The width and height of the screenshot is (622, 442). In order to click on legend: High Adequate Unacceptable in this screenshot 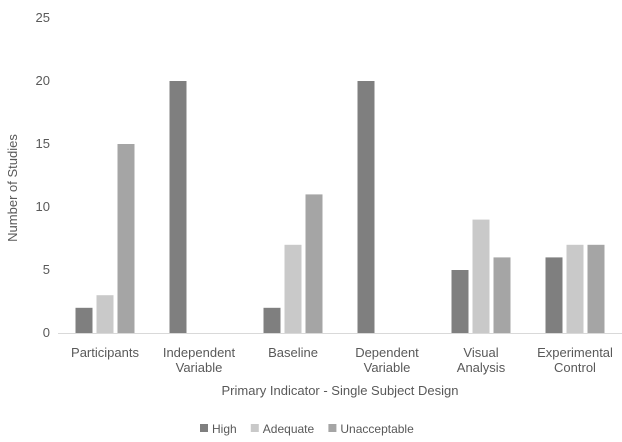, I will do `click(307, 429)`.